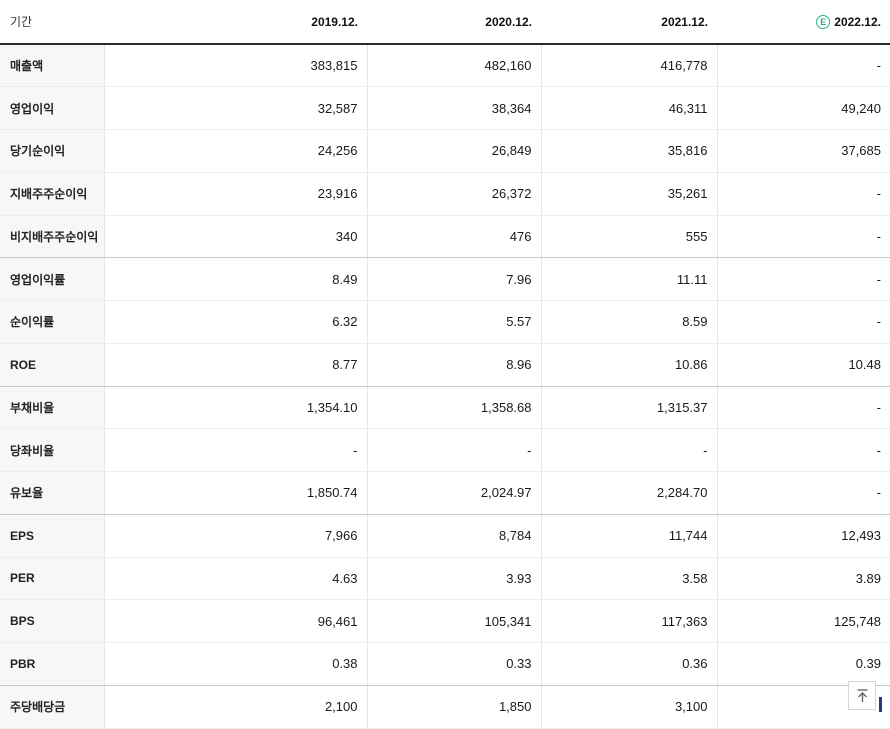  I want to click on cell-value: 117,363, so click(628, 621).